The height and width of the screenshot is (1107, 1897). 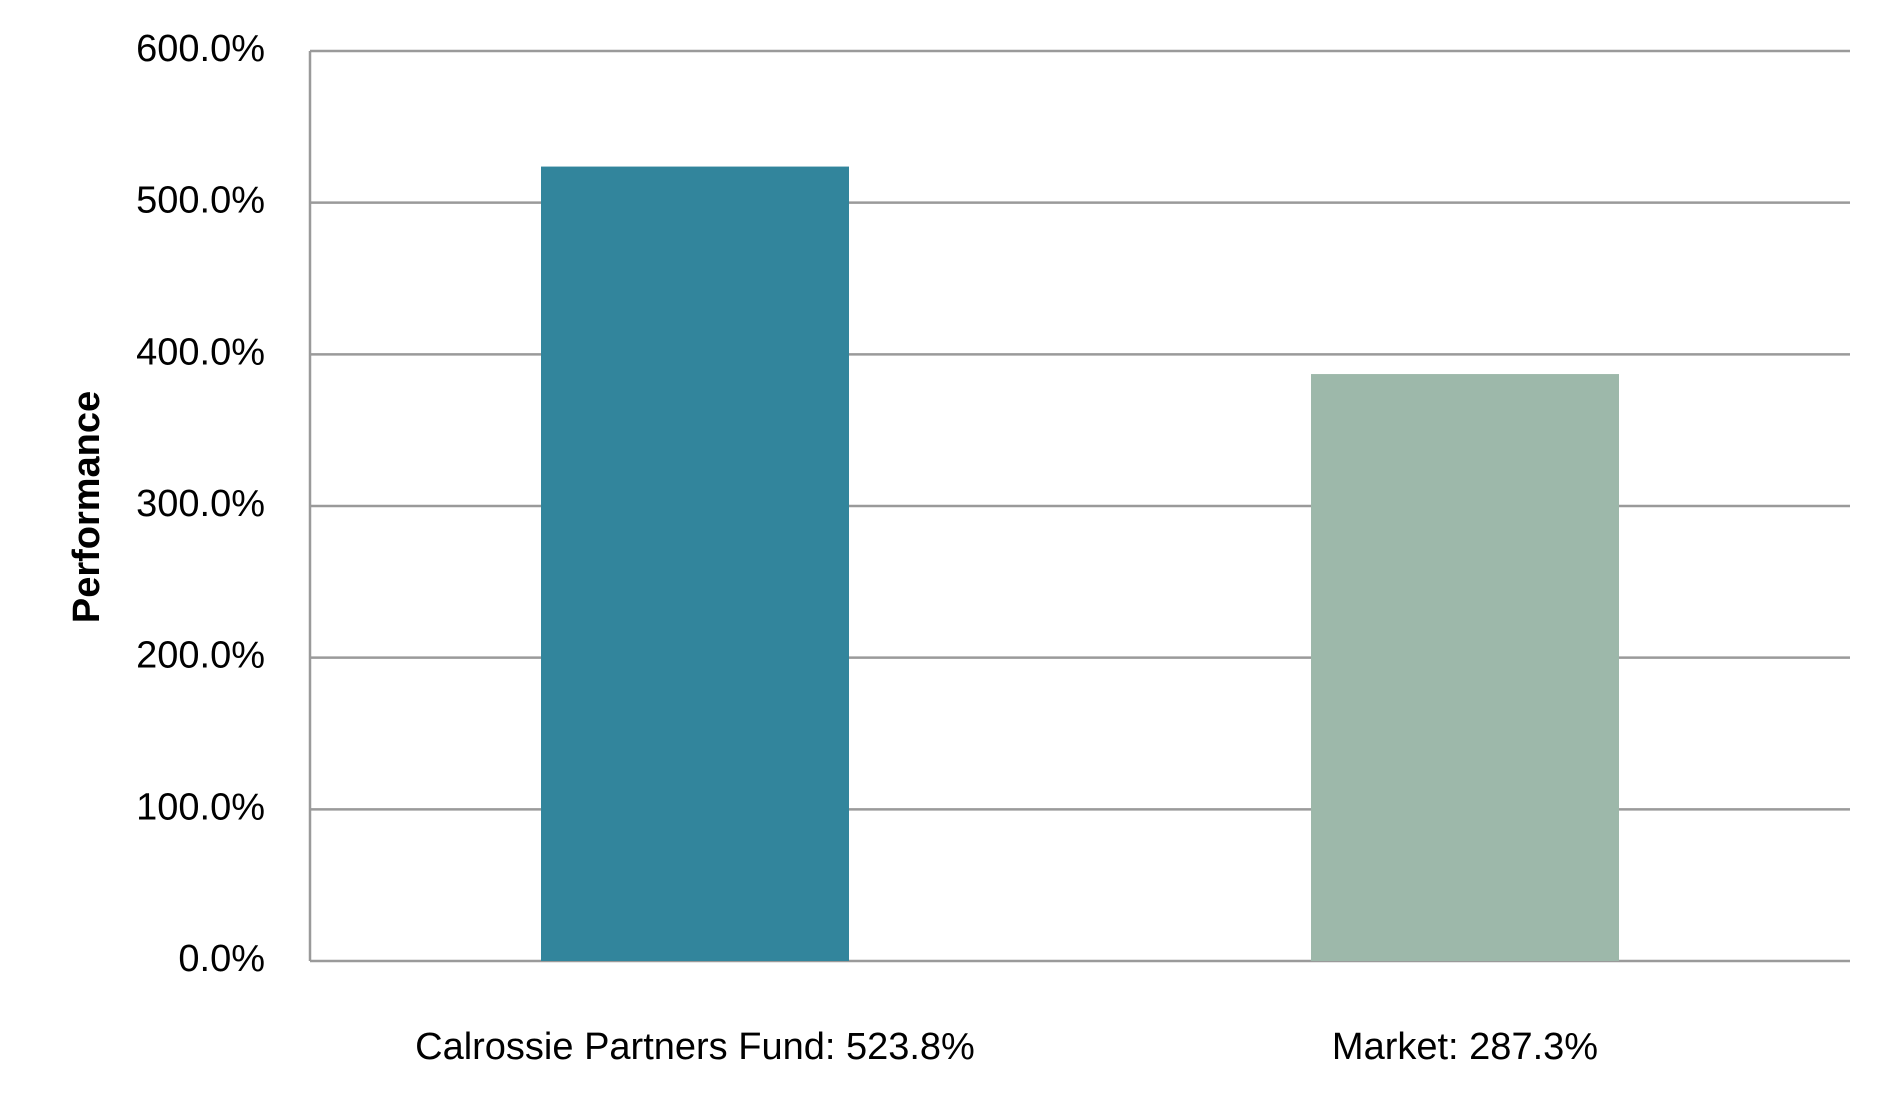 I want to click on x-tick-label: Calrossie Partners Fund: 523.8%, so click(x=695, y=1047).